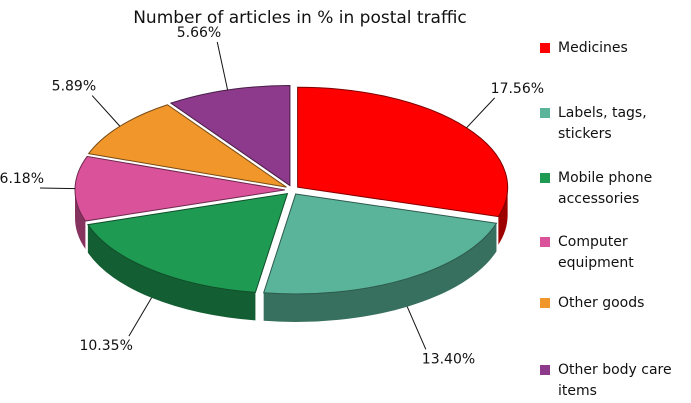 This screenshot has width=691, height=403. I want to click on legend-label: Mobile phone accessories, so click(605, 188).